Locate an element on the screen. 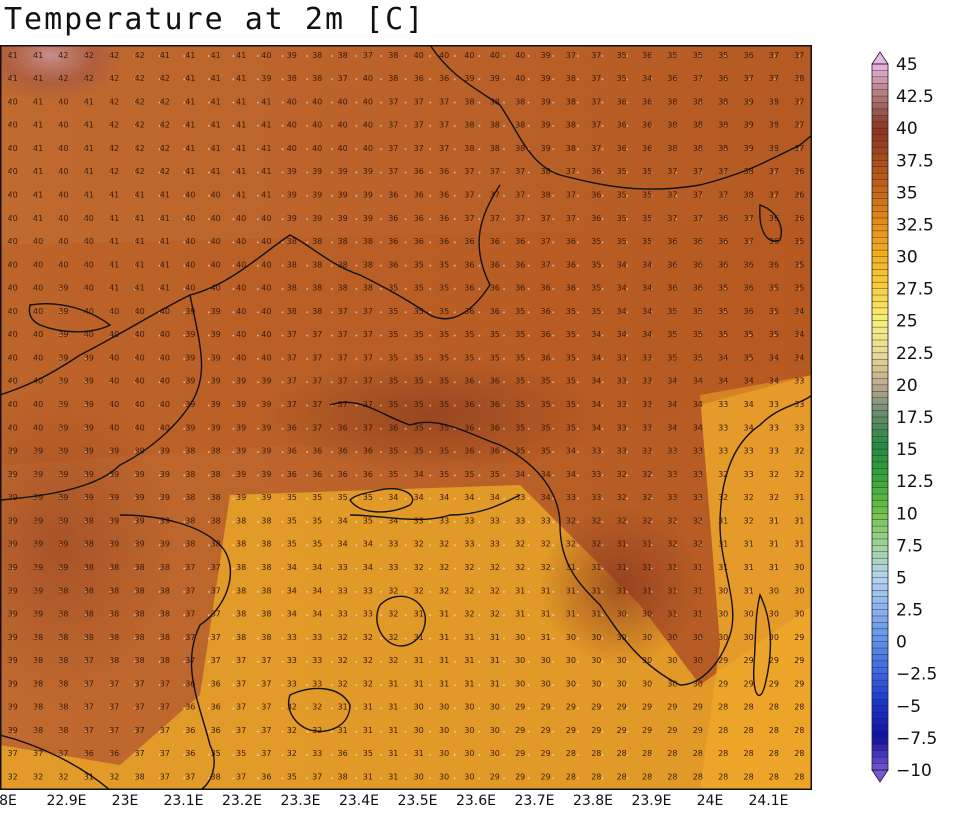 The height and width of the screenshot is (813, 969). colorbar-label: 15 is located at coordinates (907, 450).